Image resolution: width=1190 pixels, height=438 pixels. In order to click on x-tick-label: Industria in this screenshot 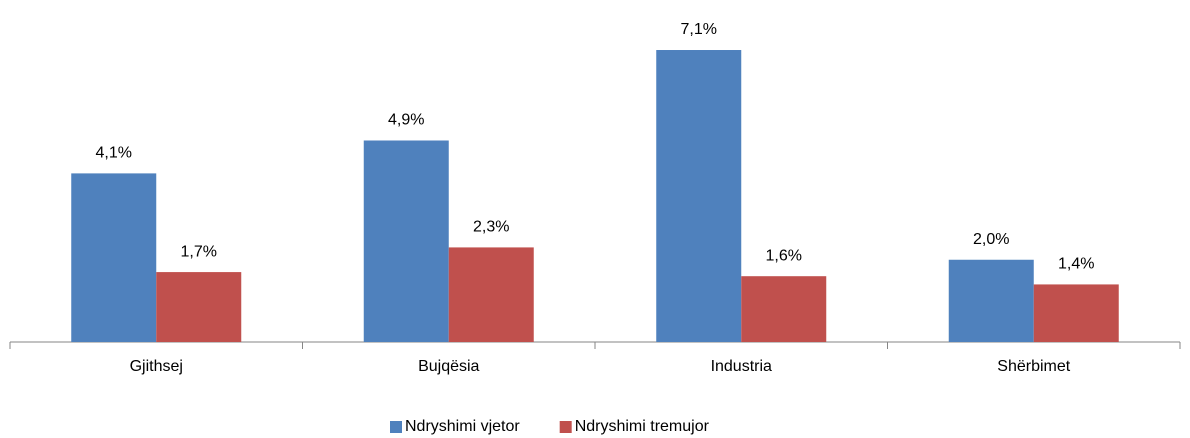, I will do `click(741, 366)`.